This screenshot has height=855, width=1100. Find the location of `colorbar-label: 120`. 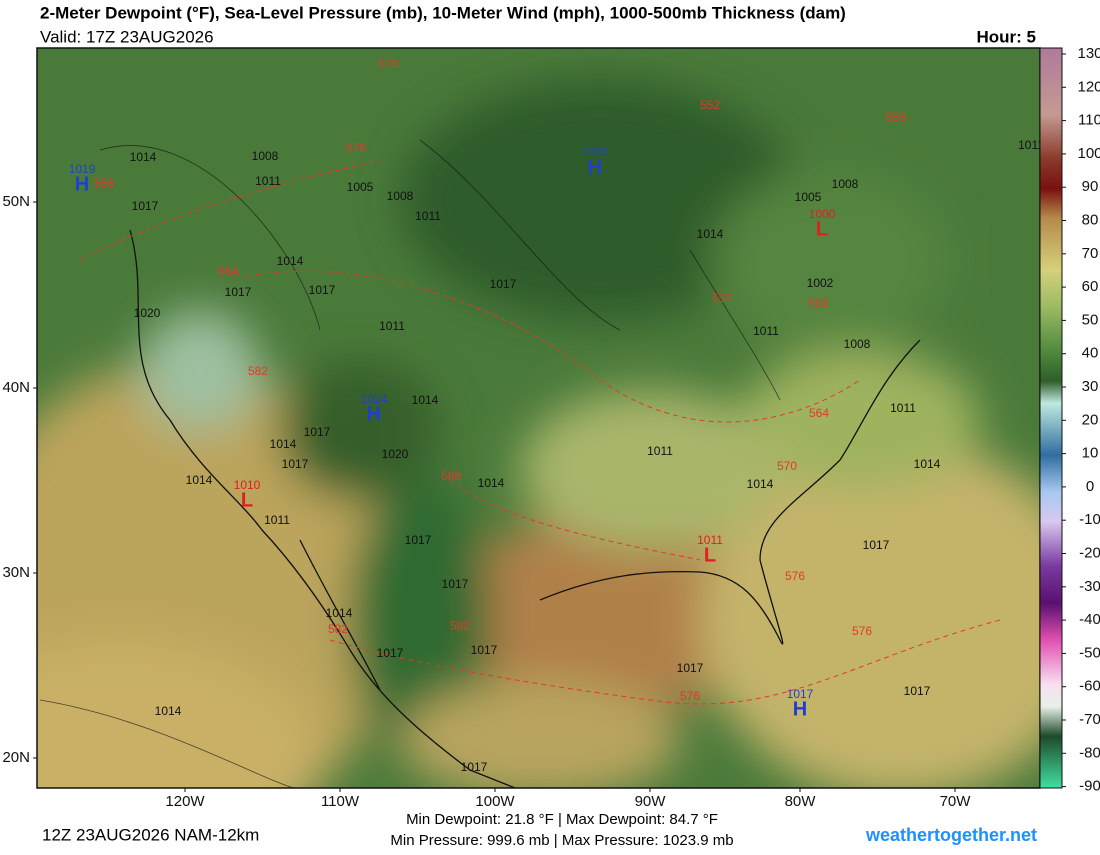

colorbar-label: 120 is located at coordinates (1088, 86).